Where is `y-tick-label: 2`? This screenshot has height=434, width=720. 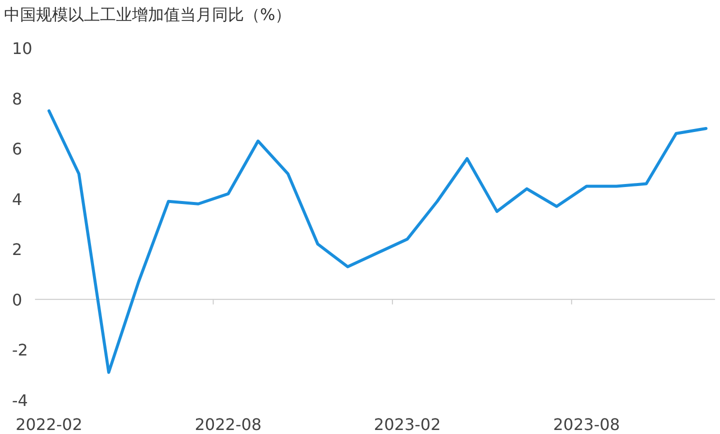
y-tick-label: 2 is located at coordinates (17, 250).